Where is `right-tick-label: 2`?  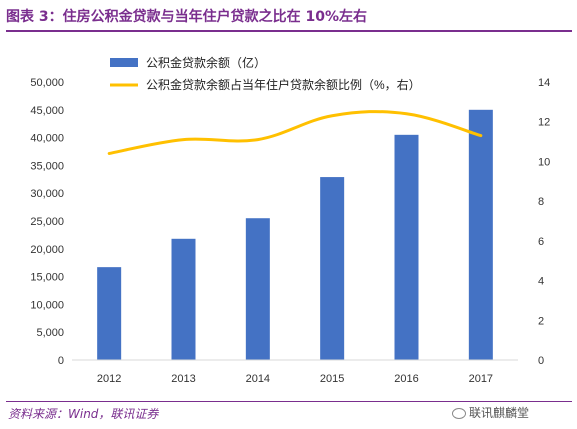
right-tick-label: 2 is located at coordinates (541, 321).